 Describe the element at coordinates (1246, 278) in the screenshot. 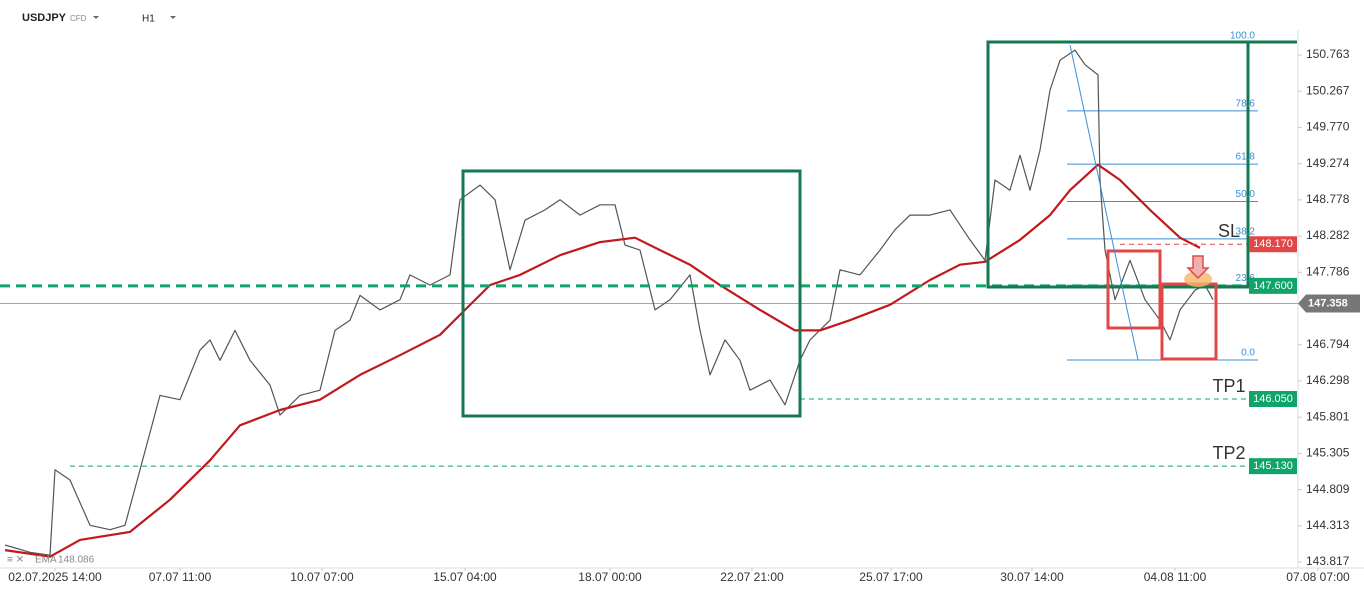

I see `fib-label: 23.6` at that location.